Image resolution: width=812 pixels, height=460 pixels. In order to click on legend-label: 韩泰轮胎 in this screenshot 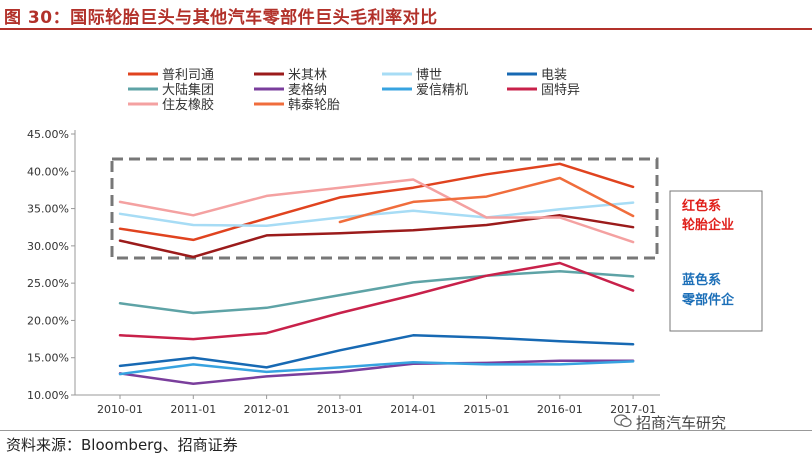, I will do `click(314, 105)`.